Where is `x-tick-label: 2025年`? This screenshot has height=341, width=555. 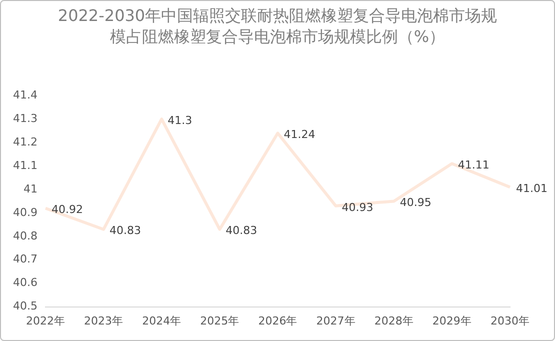
x-tick-label: 2025年 is located at coordinates (220, 321).